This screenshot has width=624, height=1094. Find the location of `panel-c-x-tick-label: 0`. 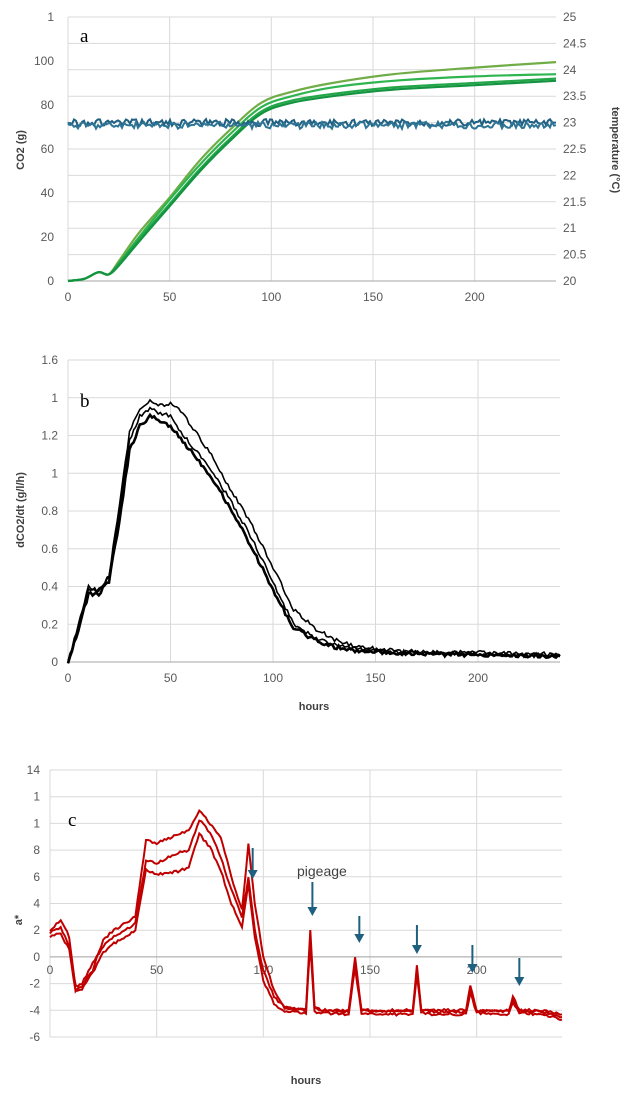

panel-c-x-tick-label: 0 is located at coordinates (50, 970).